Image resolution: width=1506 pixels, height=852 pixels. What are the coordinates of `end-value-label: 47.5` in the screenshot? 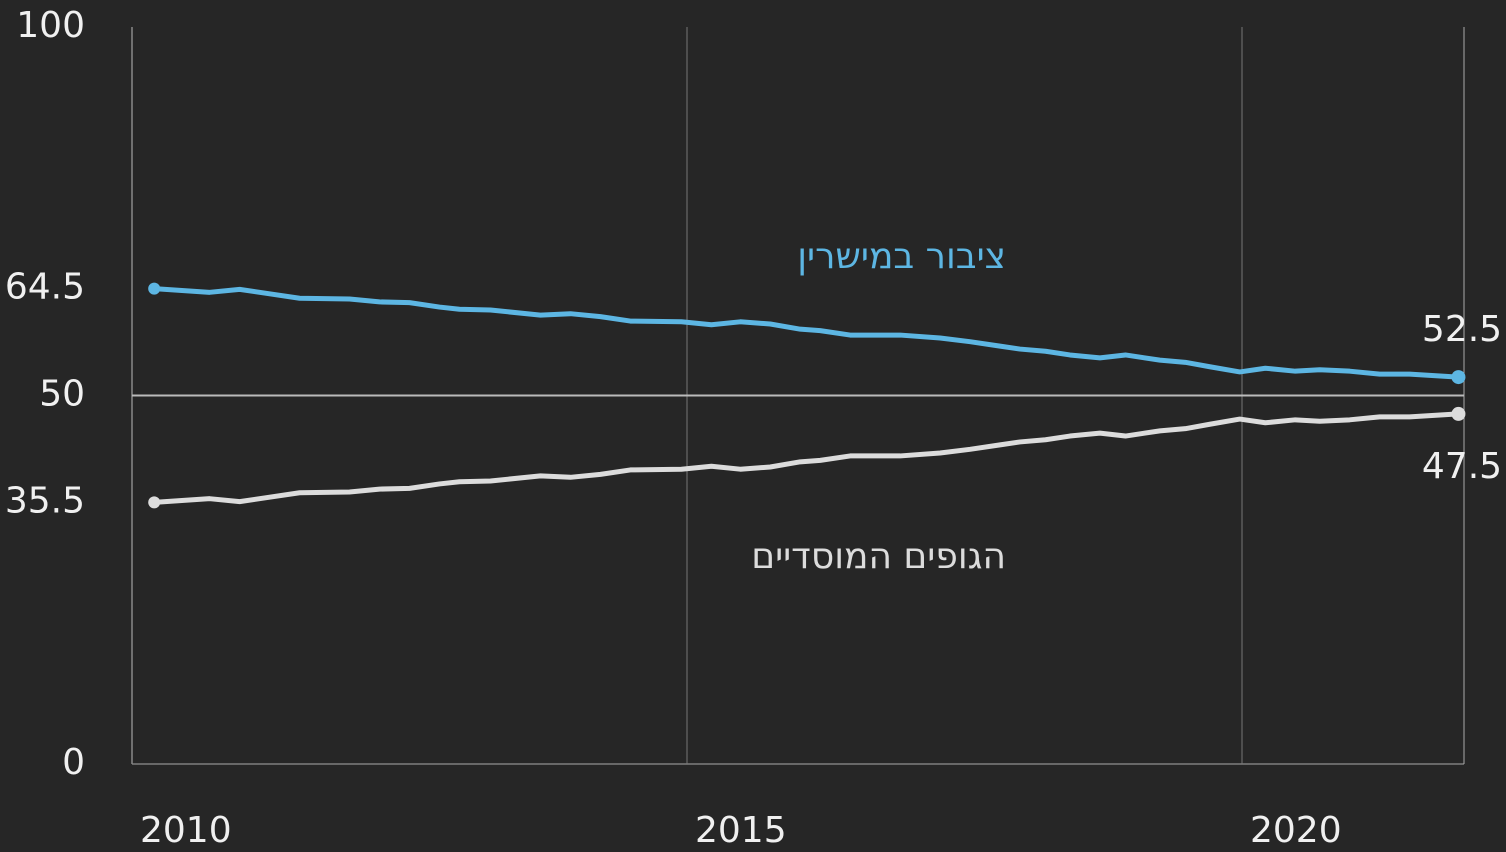 It's located at (1462, 466).